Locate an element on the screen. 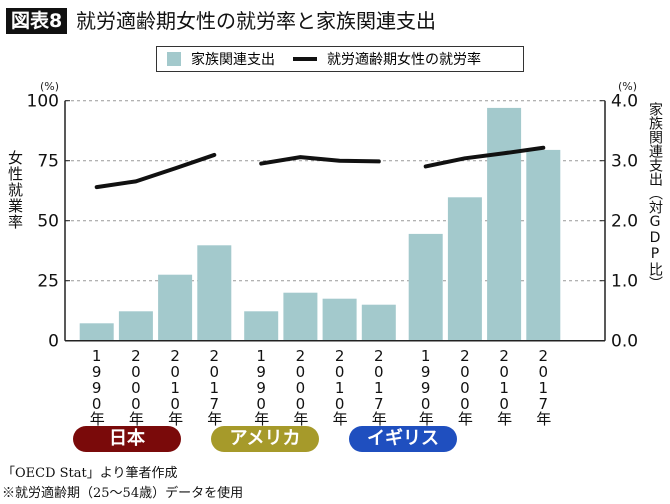 This screenshot has width=670, height=504. chart-title: 就労適齢期女性の就労率と家族関連支出 is located at coordinates (256, 21).